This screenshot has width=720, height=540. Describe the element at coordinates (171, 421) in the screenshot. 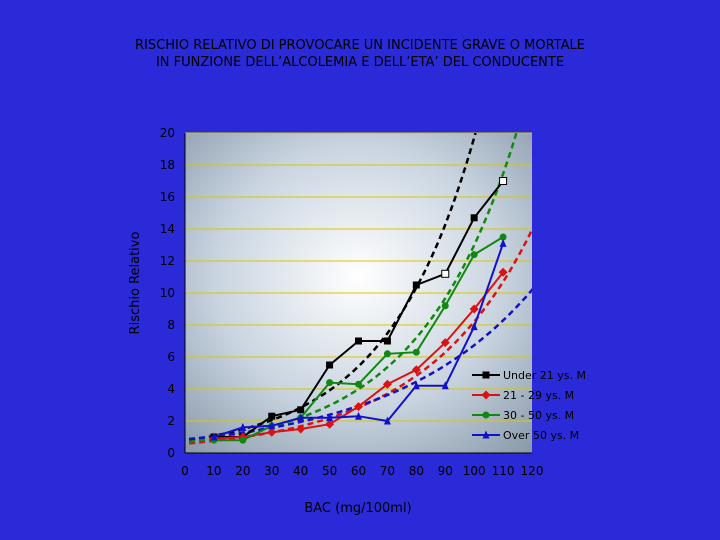

I see `y-tick-label: 2` at that location.